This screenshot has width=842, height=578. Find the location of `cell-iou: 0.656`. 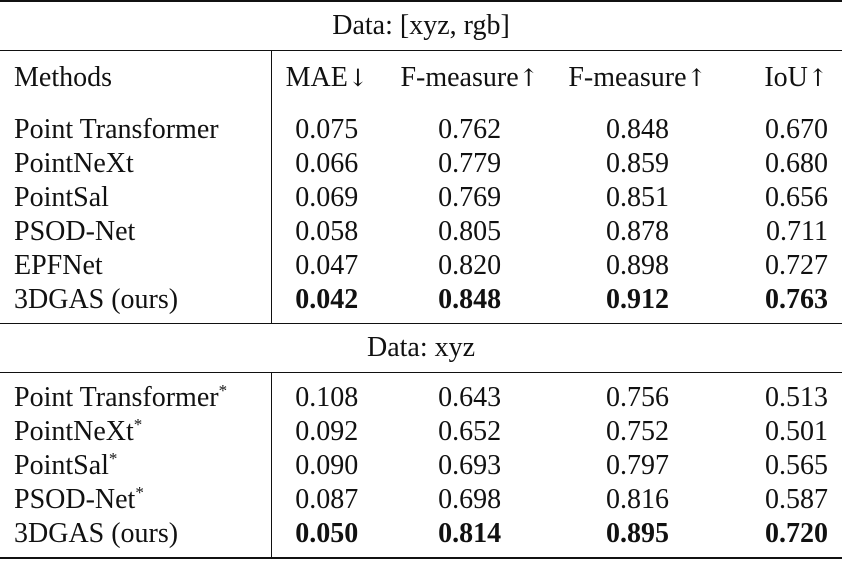

cell-iou: 0.656 is located at coordinates (796, 197).